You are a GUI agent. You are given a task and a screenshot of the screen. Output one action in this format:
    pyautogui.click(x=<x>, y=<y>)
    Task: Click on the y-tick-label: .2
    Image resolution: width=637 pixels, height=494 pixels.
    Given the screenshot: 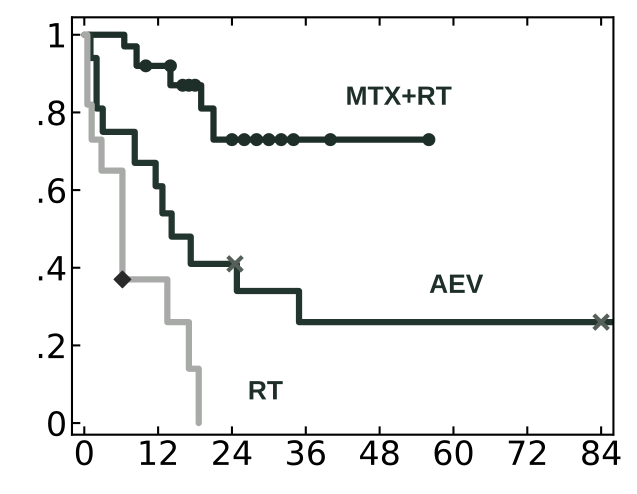 What is the action you would take?
    pyautogui.click(x=51, y=345)
    